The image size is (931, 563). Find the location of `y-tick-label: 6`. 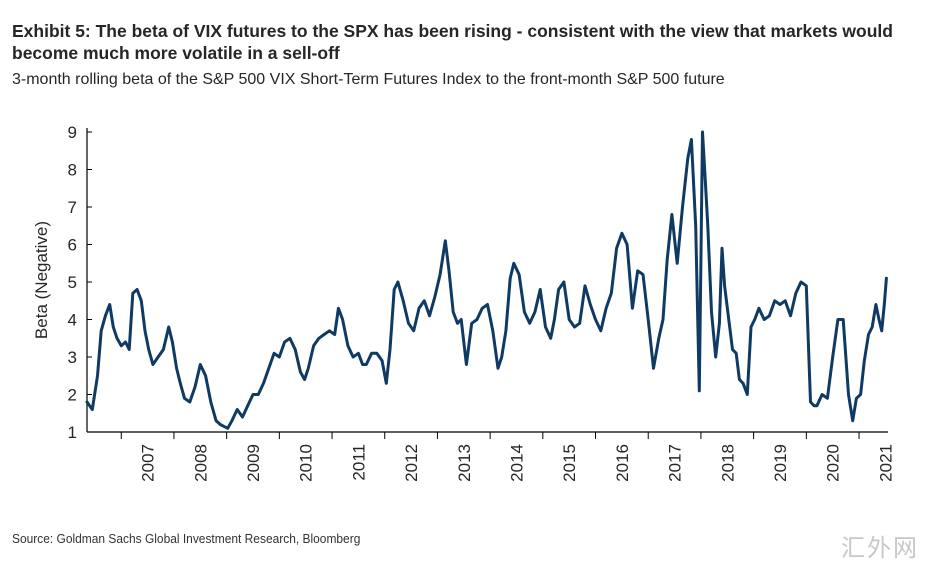

y-tick-label: 6 is located at coordinates (72, 245).